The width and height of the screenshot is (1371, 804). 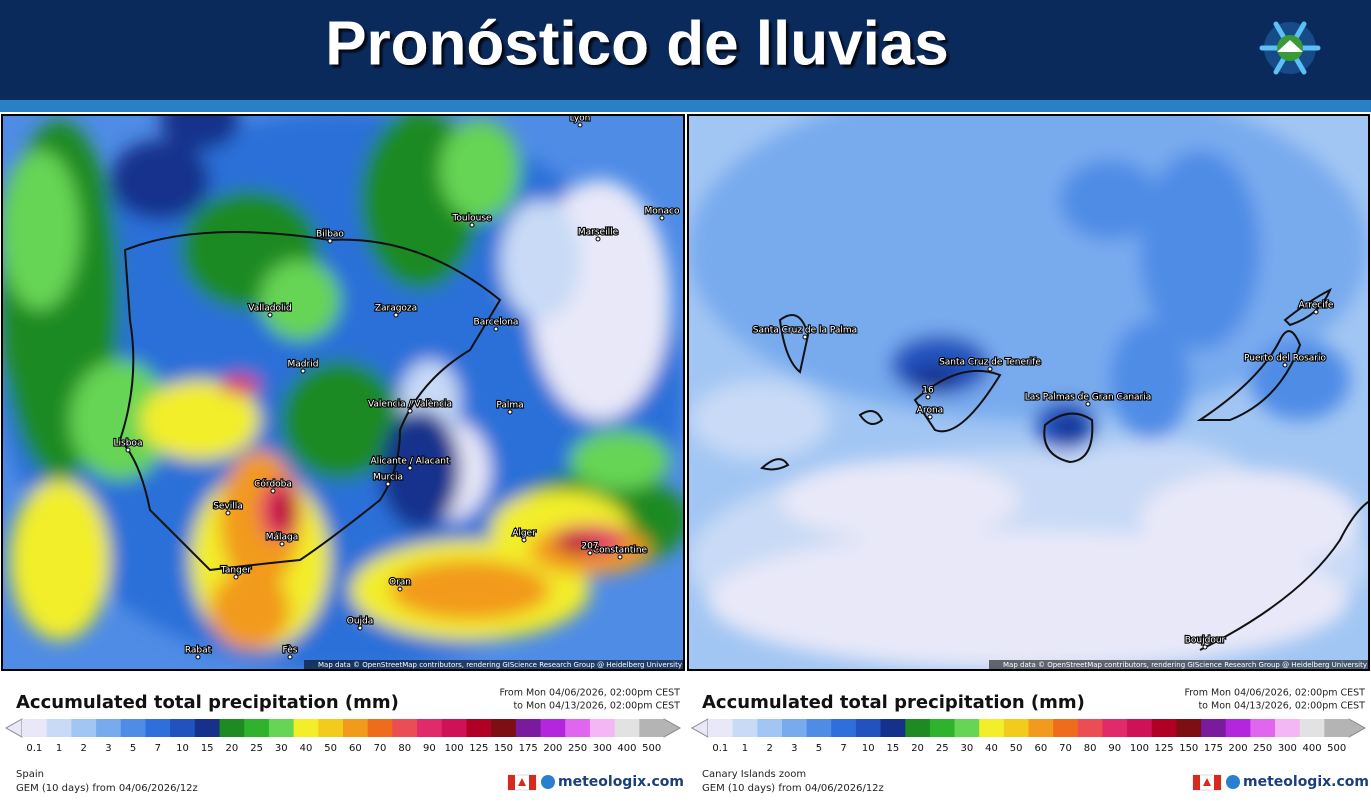 What do you see at coordinates (1262, 748) in the screenshot?
I see `scale-label: 250` at bounding box center [1262, 748].